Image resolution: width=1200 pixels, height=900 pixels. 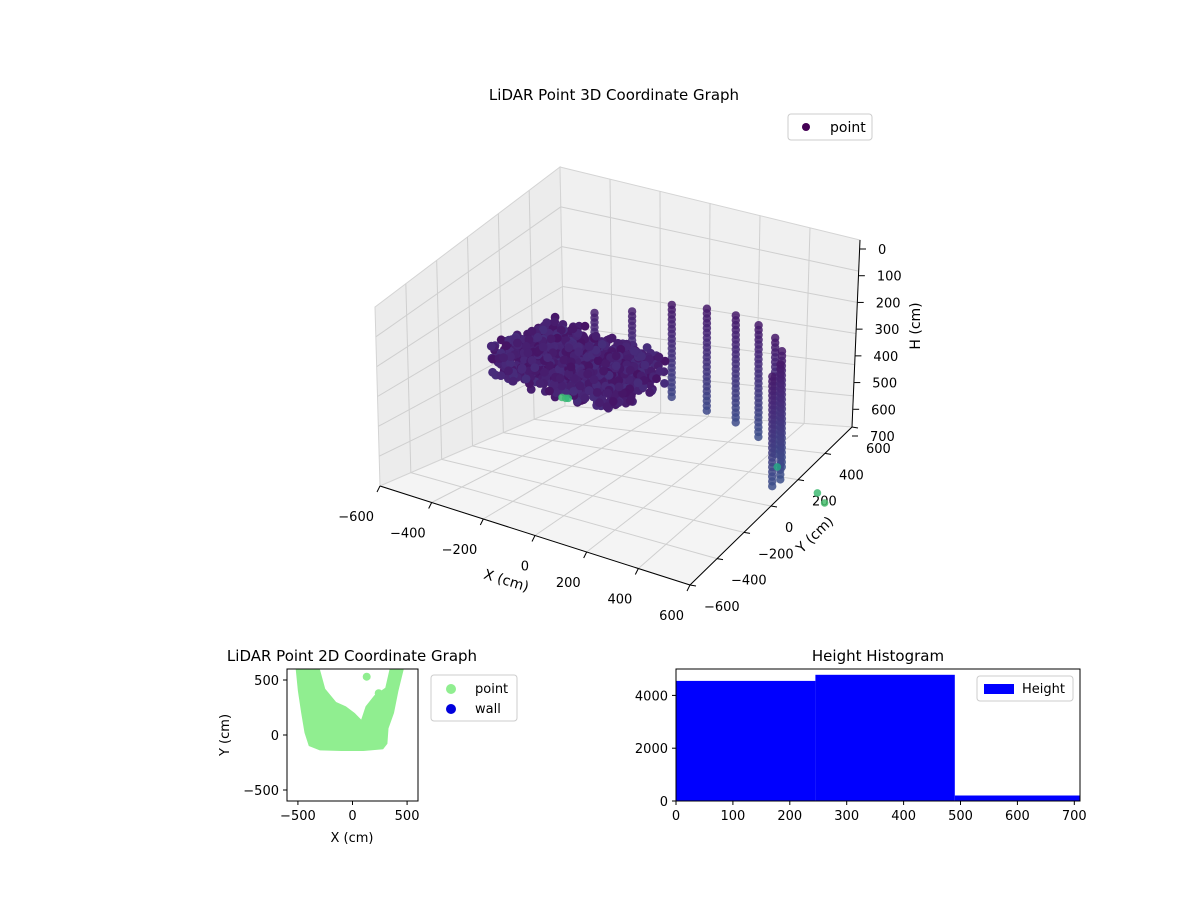 I want to click on x-tick-label-histogram: 600, so click(x=1017, y=816).